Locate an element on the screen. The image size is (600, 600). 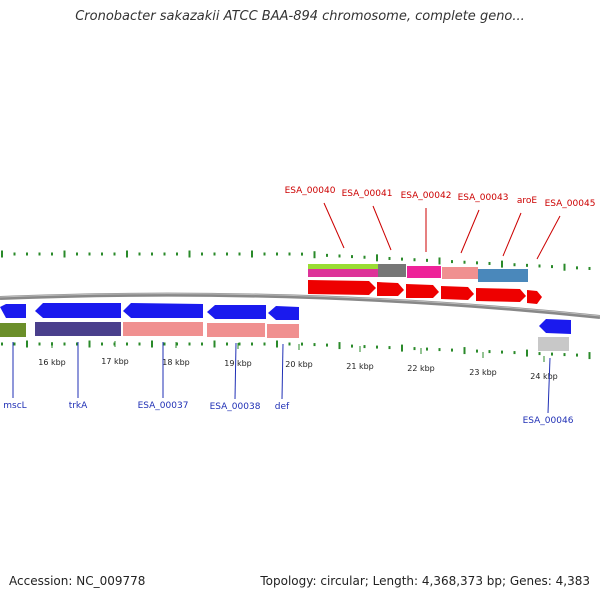
ruler-tick-label: 21 kbp is located at coordinates (360, 366).